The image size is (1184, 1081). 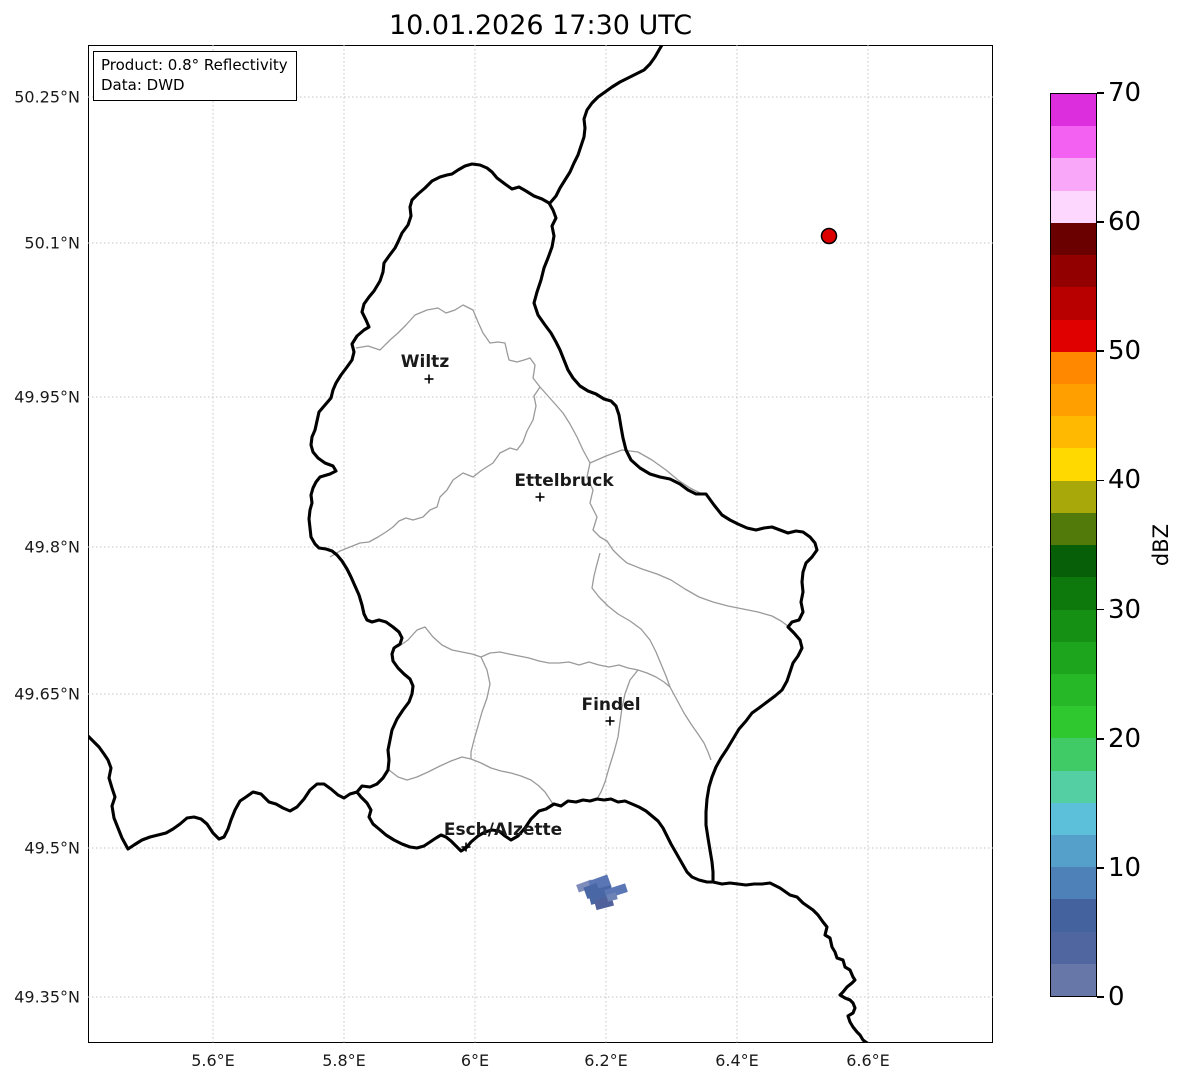 What do you see at coordinates (47, 97) in the screenshot?
I see `lat-tick-label: 50.25°N` at bounding box center [47, 97].